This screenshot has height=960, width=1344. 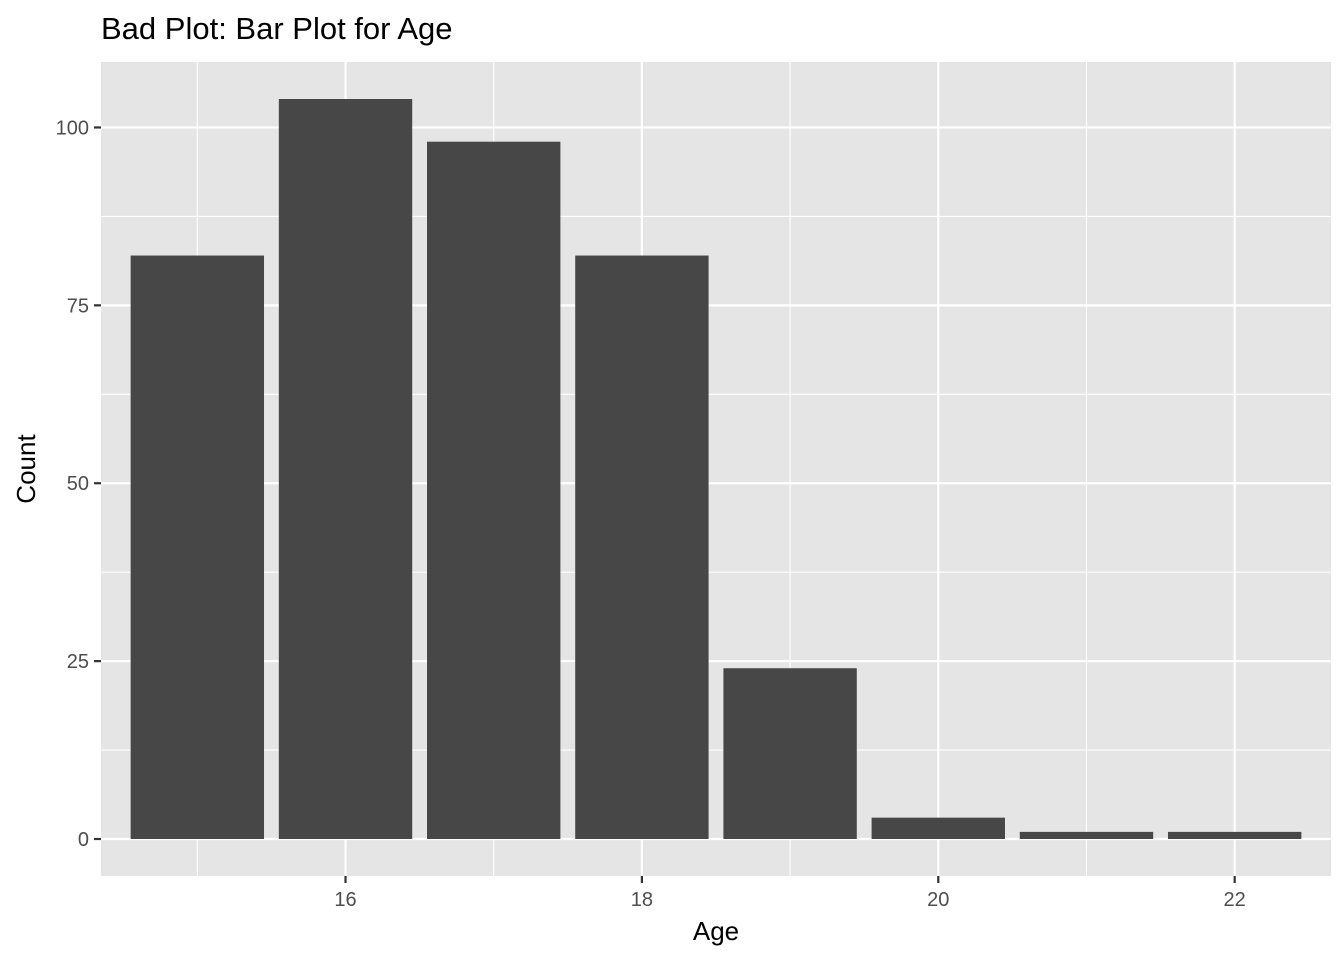 I want to click on y-tick-label: 25, so click(x=78, y=662).